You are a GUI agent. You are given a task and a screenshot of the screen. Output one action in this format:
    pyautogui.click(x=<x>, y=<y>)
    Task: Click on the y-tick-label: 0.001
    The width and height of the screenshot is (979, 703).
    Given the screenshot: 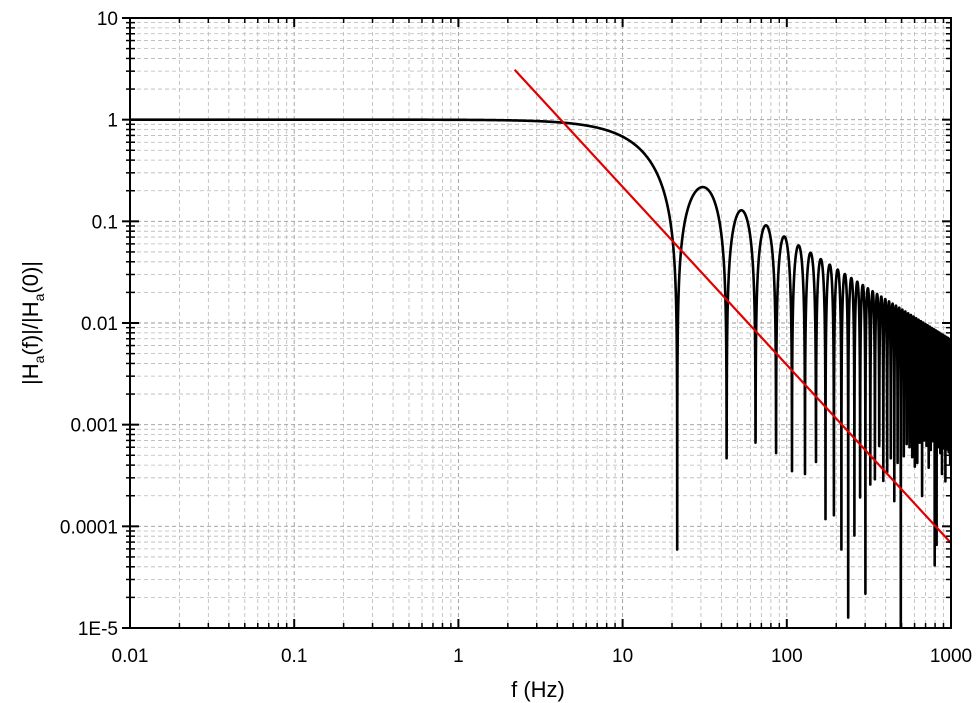 What is the action you would take?
    pyautogui.click(x=94, y=426)
    